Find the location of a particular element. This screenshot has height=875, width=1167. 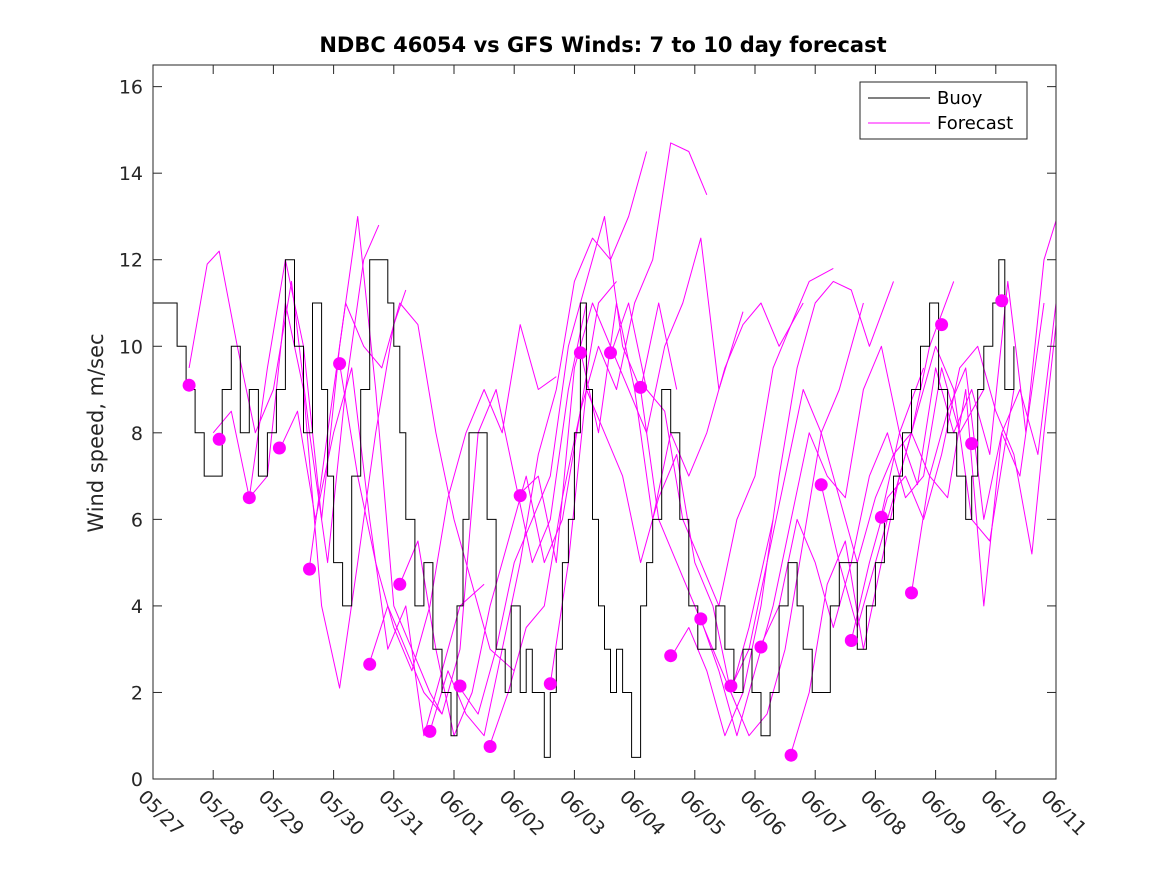

legend-label-buoy: Buoy is located at coordinates (960, 98).